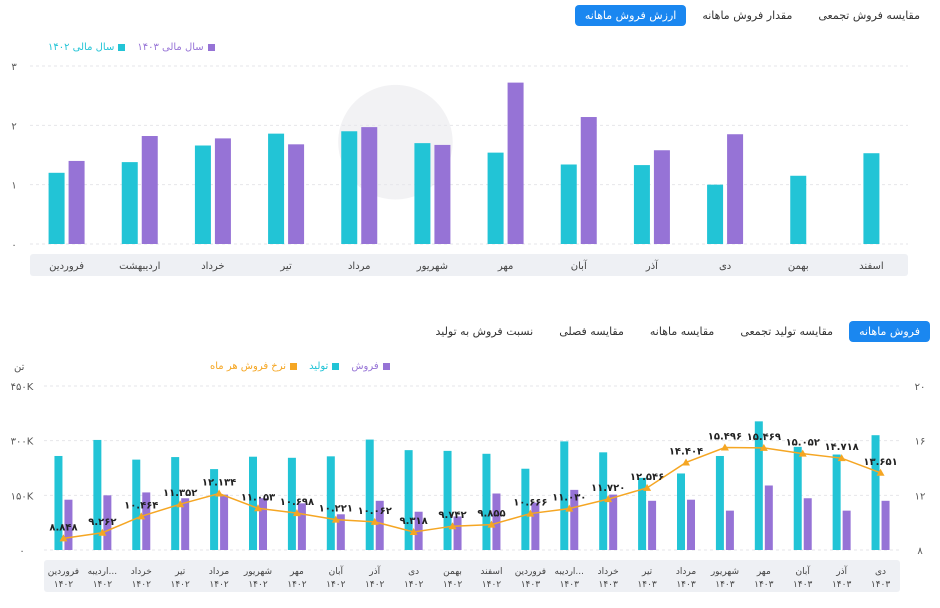  Describe the element at coordinates (300, 366) in the screenshot. I see `bottom-chart-legend: فروش تولید نرخ فروش هر ماه` at that location.